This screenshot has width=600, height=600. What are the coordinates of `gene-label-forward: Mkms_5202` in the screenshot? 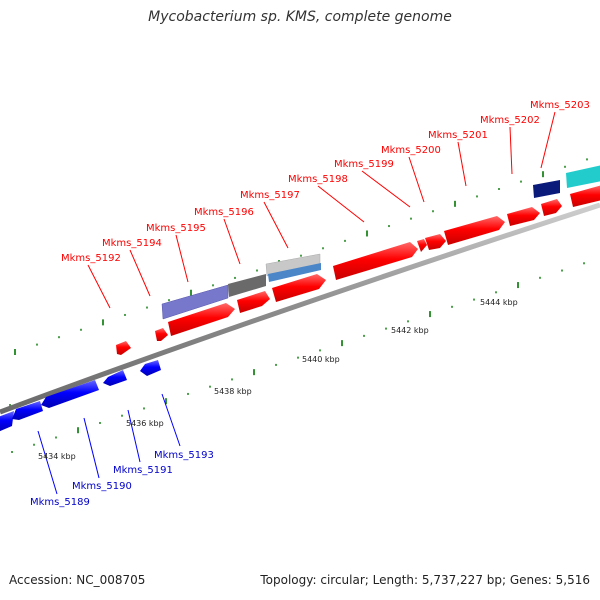 It's located at (510, 120).